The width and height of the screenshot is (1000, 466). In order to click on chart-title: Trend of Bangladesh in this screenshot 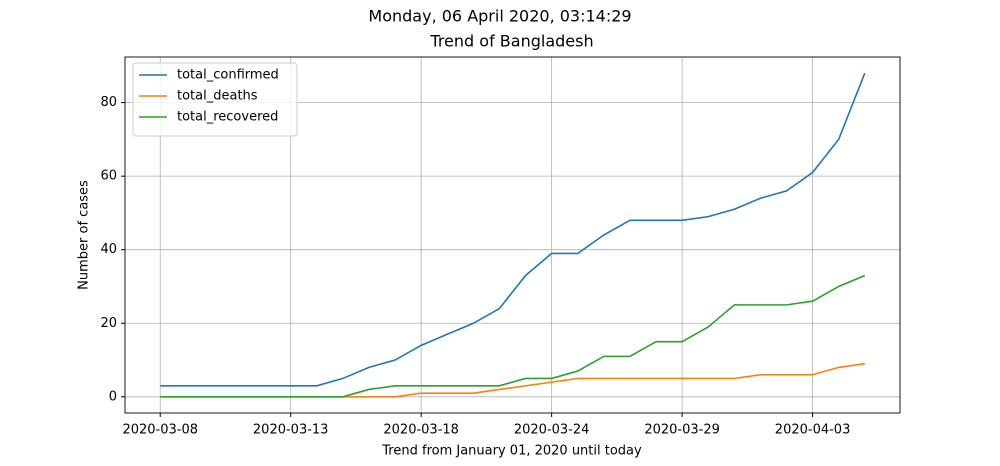, I will do `click(511, 41)`.